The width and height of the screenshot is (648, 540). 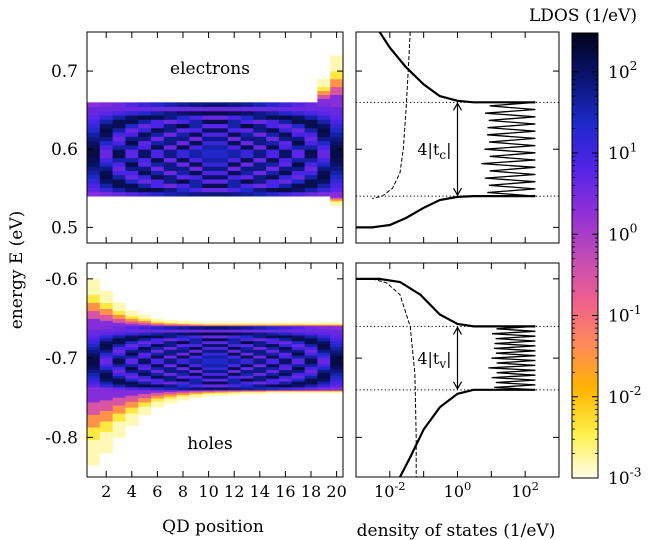 I want to click on x-tick-label: 20, so click(x=336, y=491).